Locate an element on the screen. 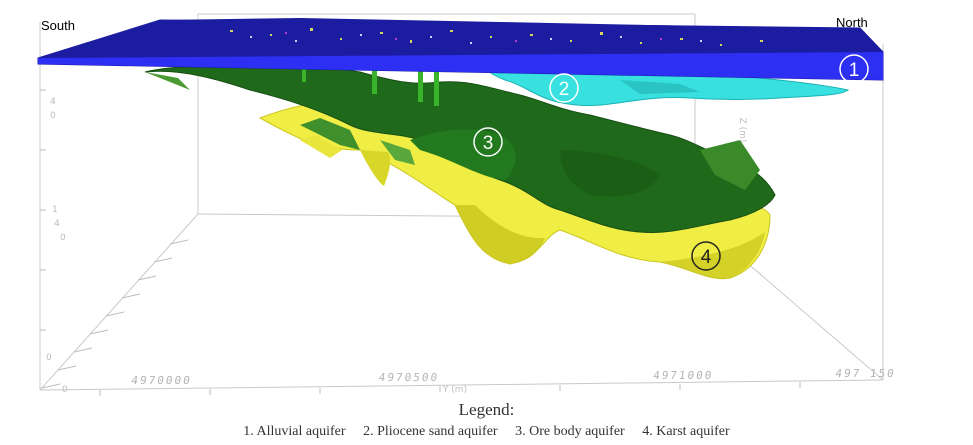 The image size is (973, 445). marker-3: 3 is located at coordinates (488, 142).